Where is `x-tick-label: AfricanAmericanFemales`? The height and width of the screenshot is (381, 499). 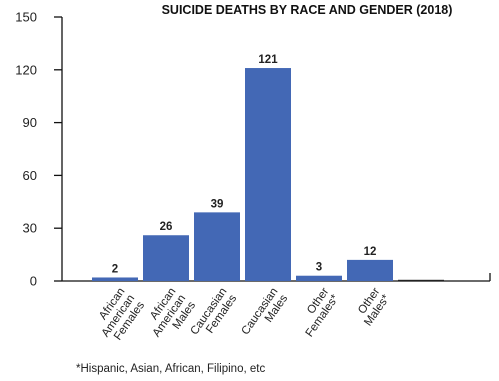
x-tick-label: AfricanAmericanFemales is located at coordinates (118, 316).